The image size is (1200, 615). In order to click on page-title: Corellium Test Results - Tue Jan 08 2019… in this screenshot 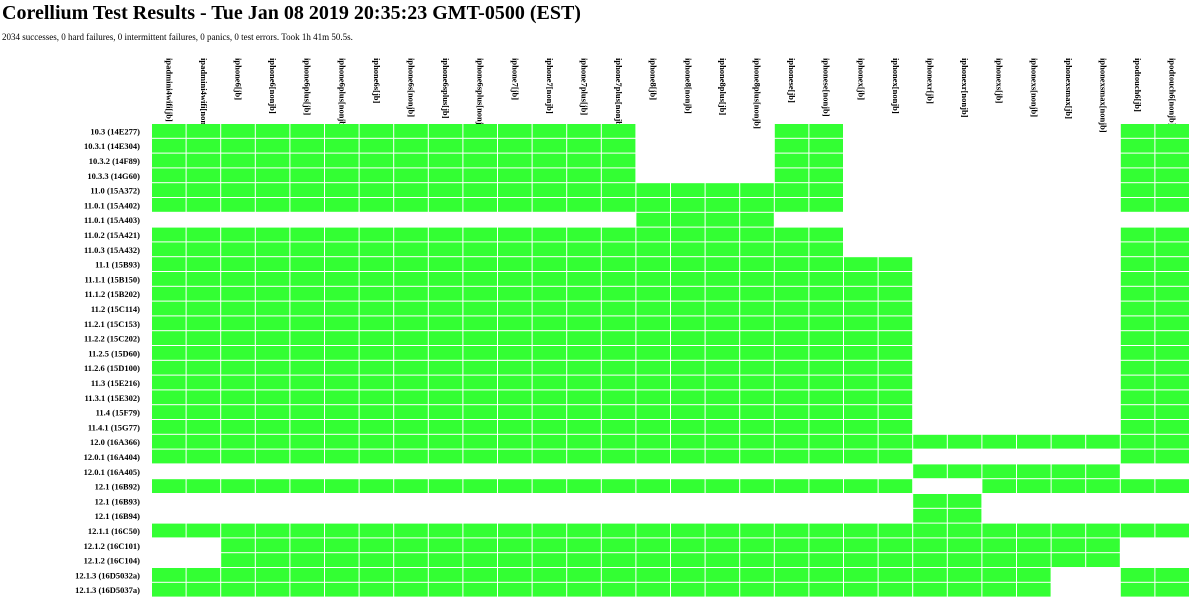, I will do `click(291, 13)`.